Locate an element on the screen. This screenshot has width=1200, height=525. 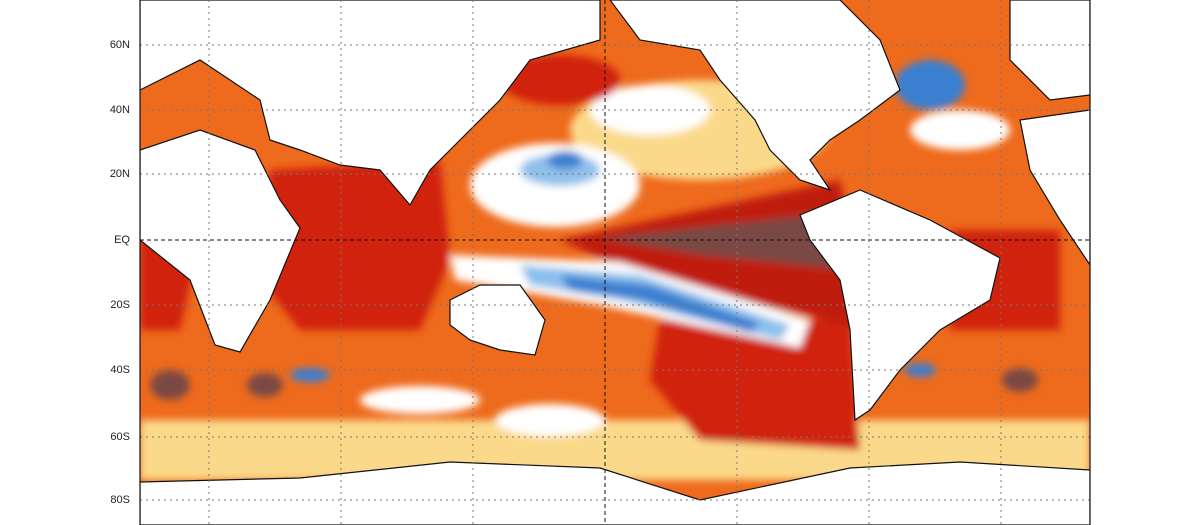
lat-label: 20N is located at coordinates (120, 174).